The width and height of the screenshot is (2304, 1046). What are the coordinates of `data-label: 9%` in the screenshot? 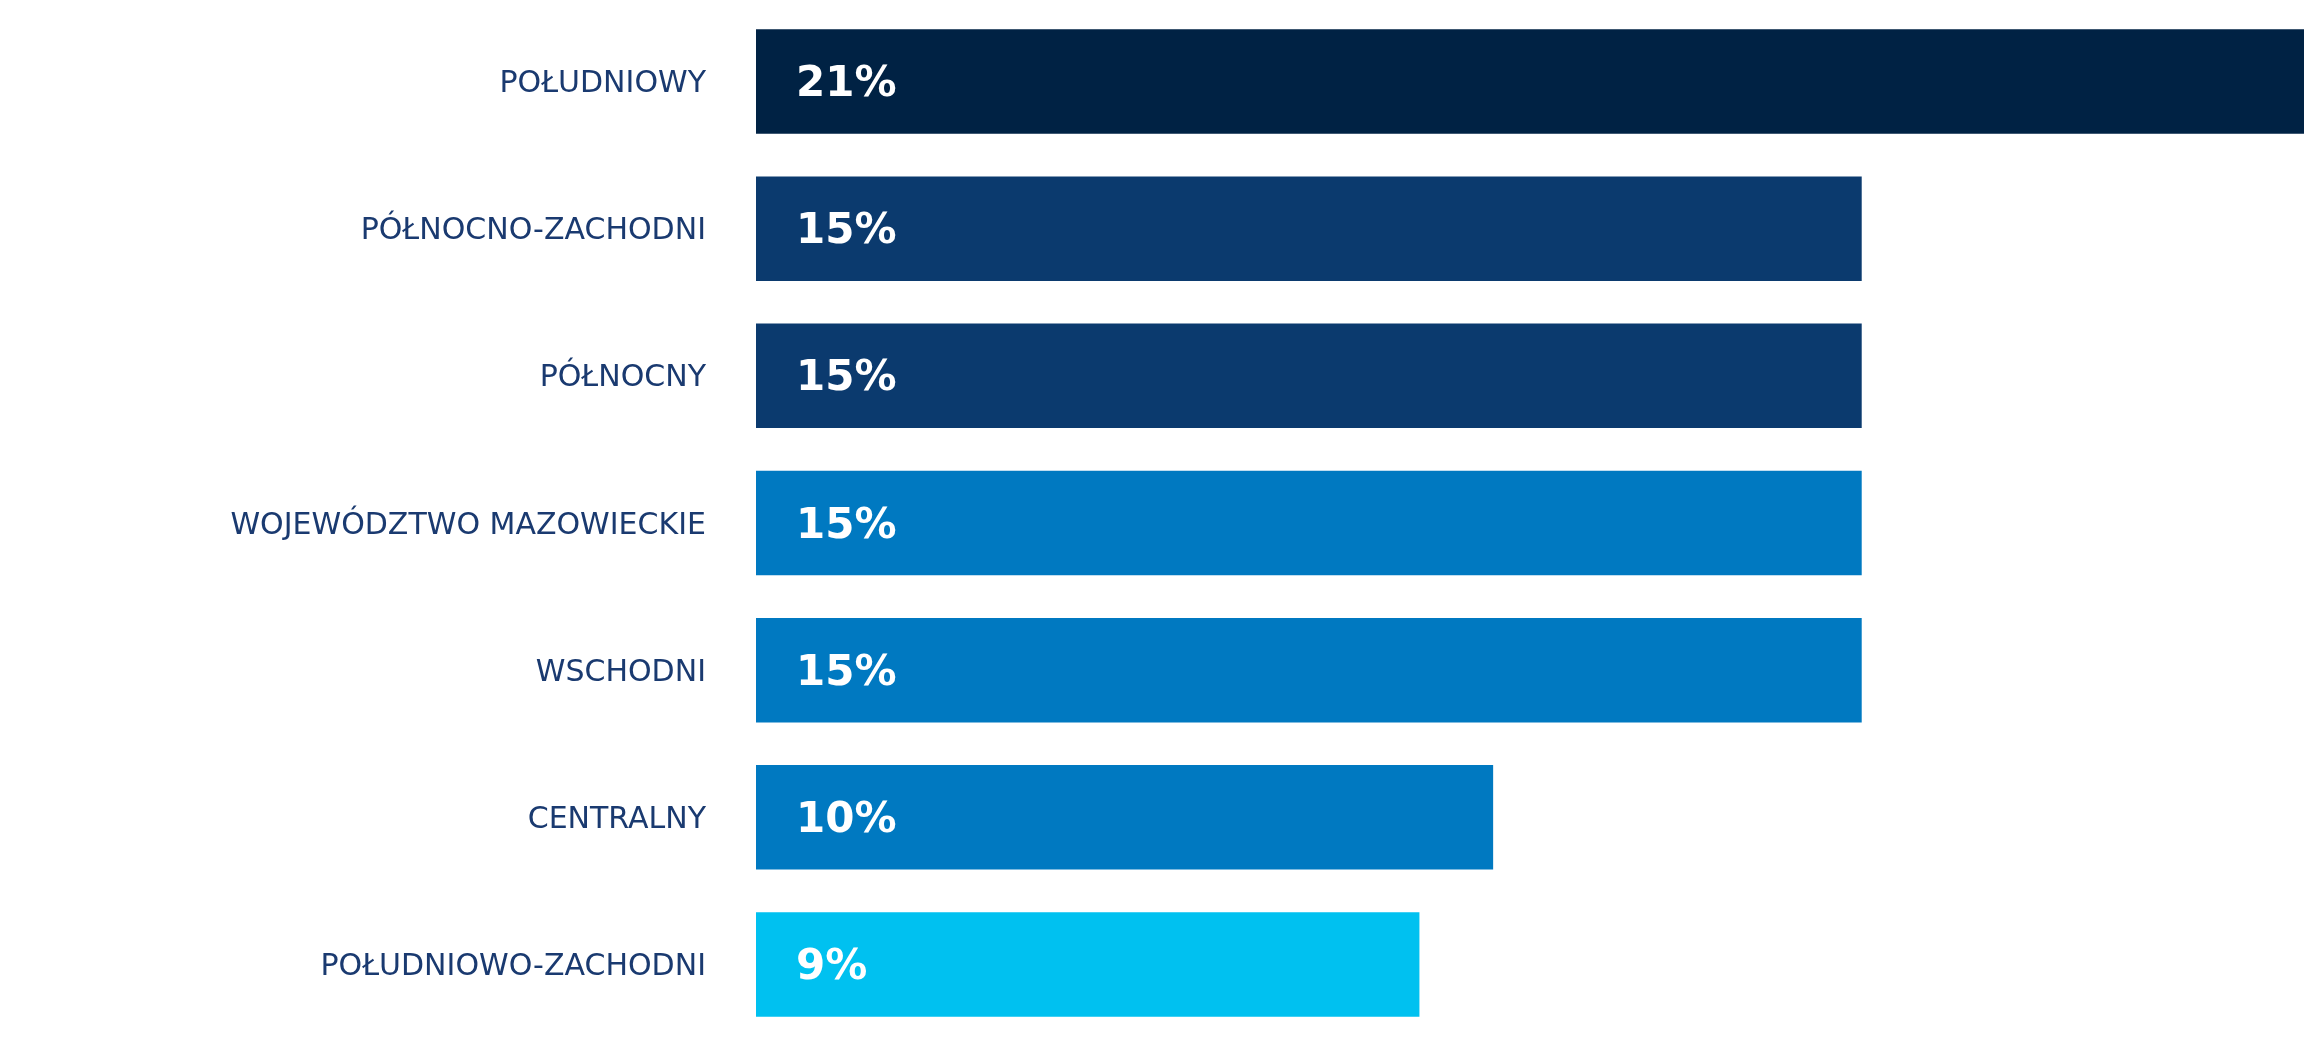 It's located at (832, 964).